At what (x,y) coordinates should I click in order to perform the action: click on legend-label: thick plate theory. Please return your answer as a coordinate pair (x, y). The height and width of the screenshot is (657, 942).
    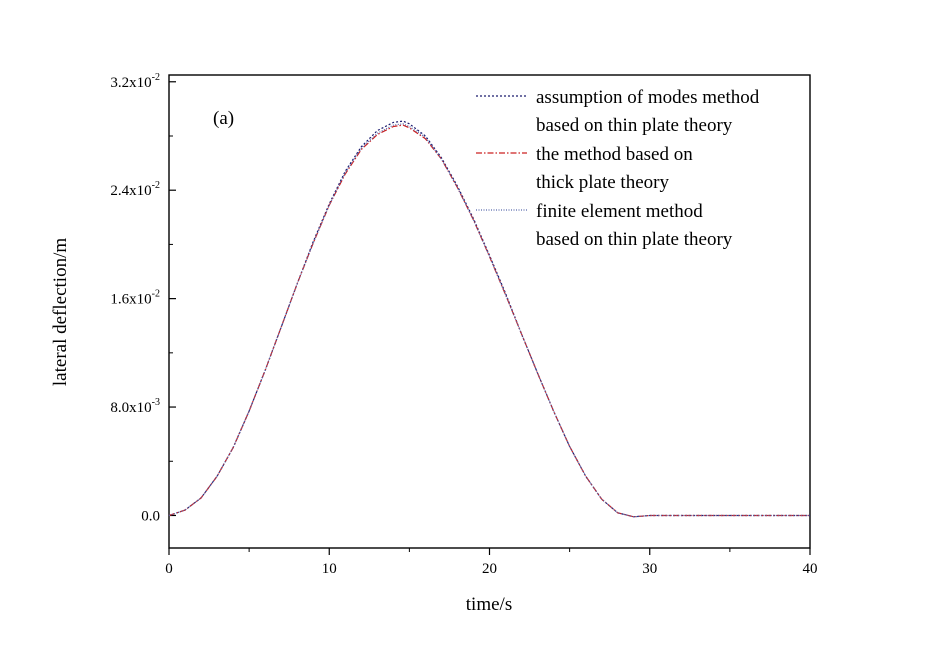
    Looking at the image, I should click on (602, 182).